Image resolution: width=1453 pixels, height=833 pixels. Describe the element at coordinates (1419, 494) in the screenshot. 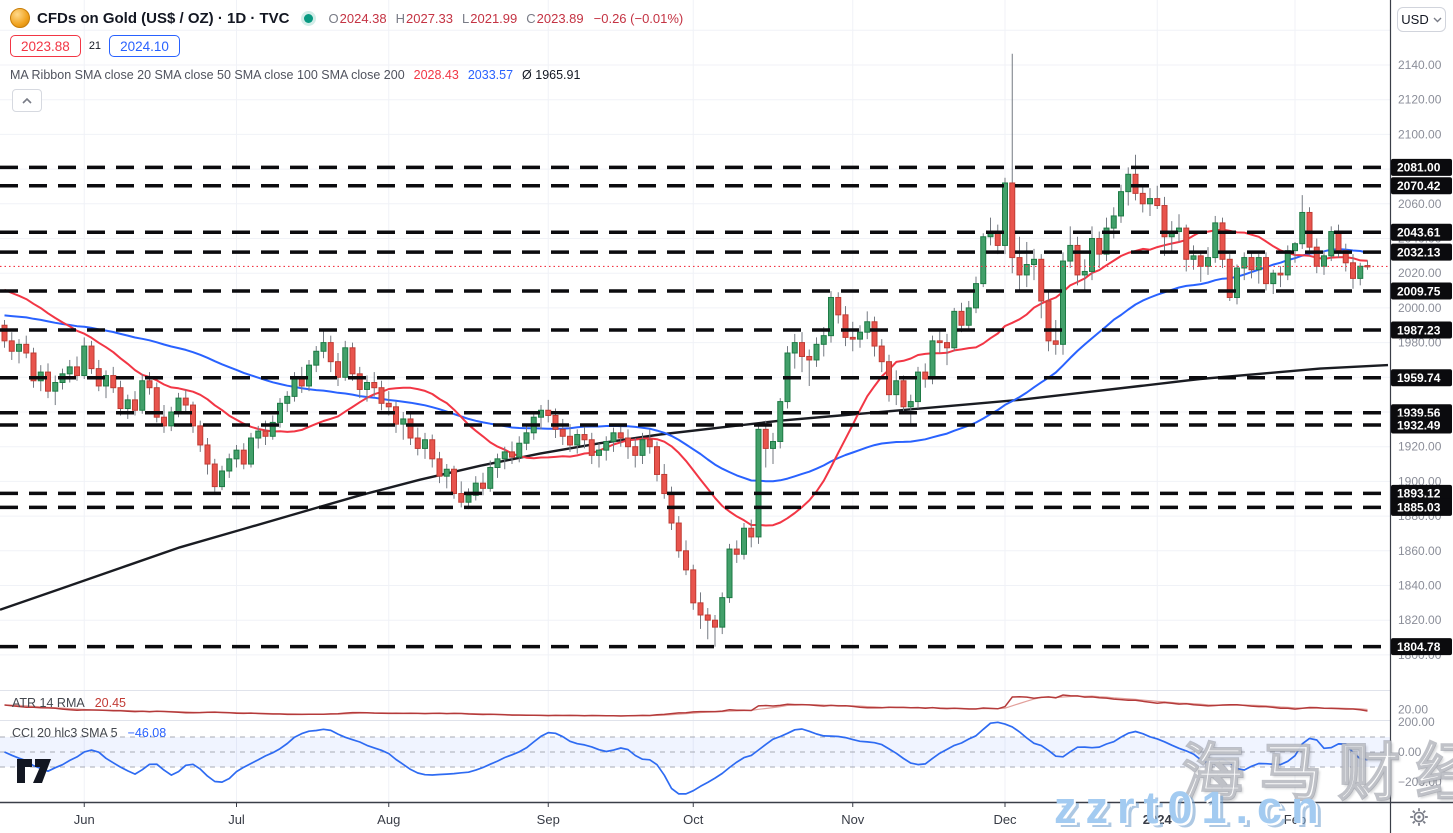

I see `level-price-label: 1893.12` at that location.